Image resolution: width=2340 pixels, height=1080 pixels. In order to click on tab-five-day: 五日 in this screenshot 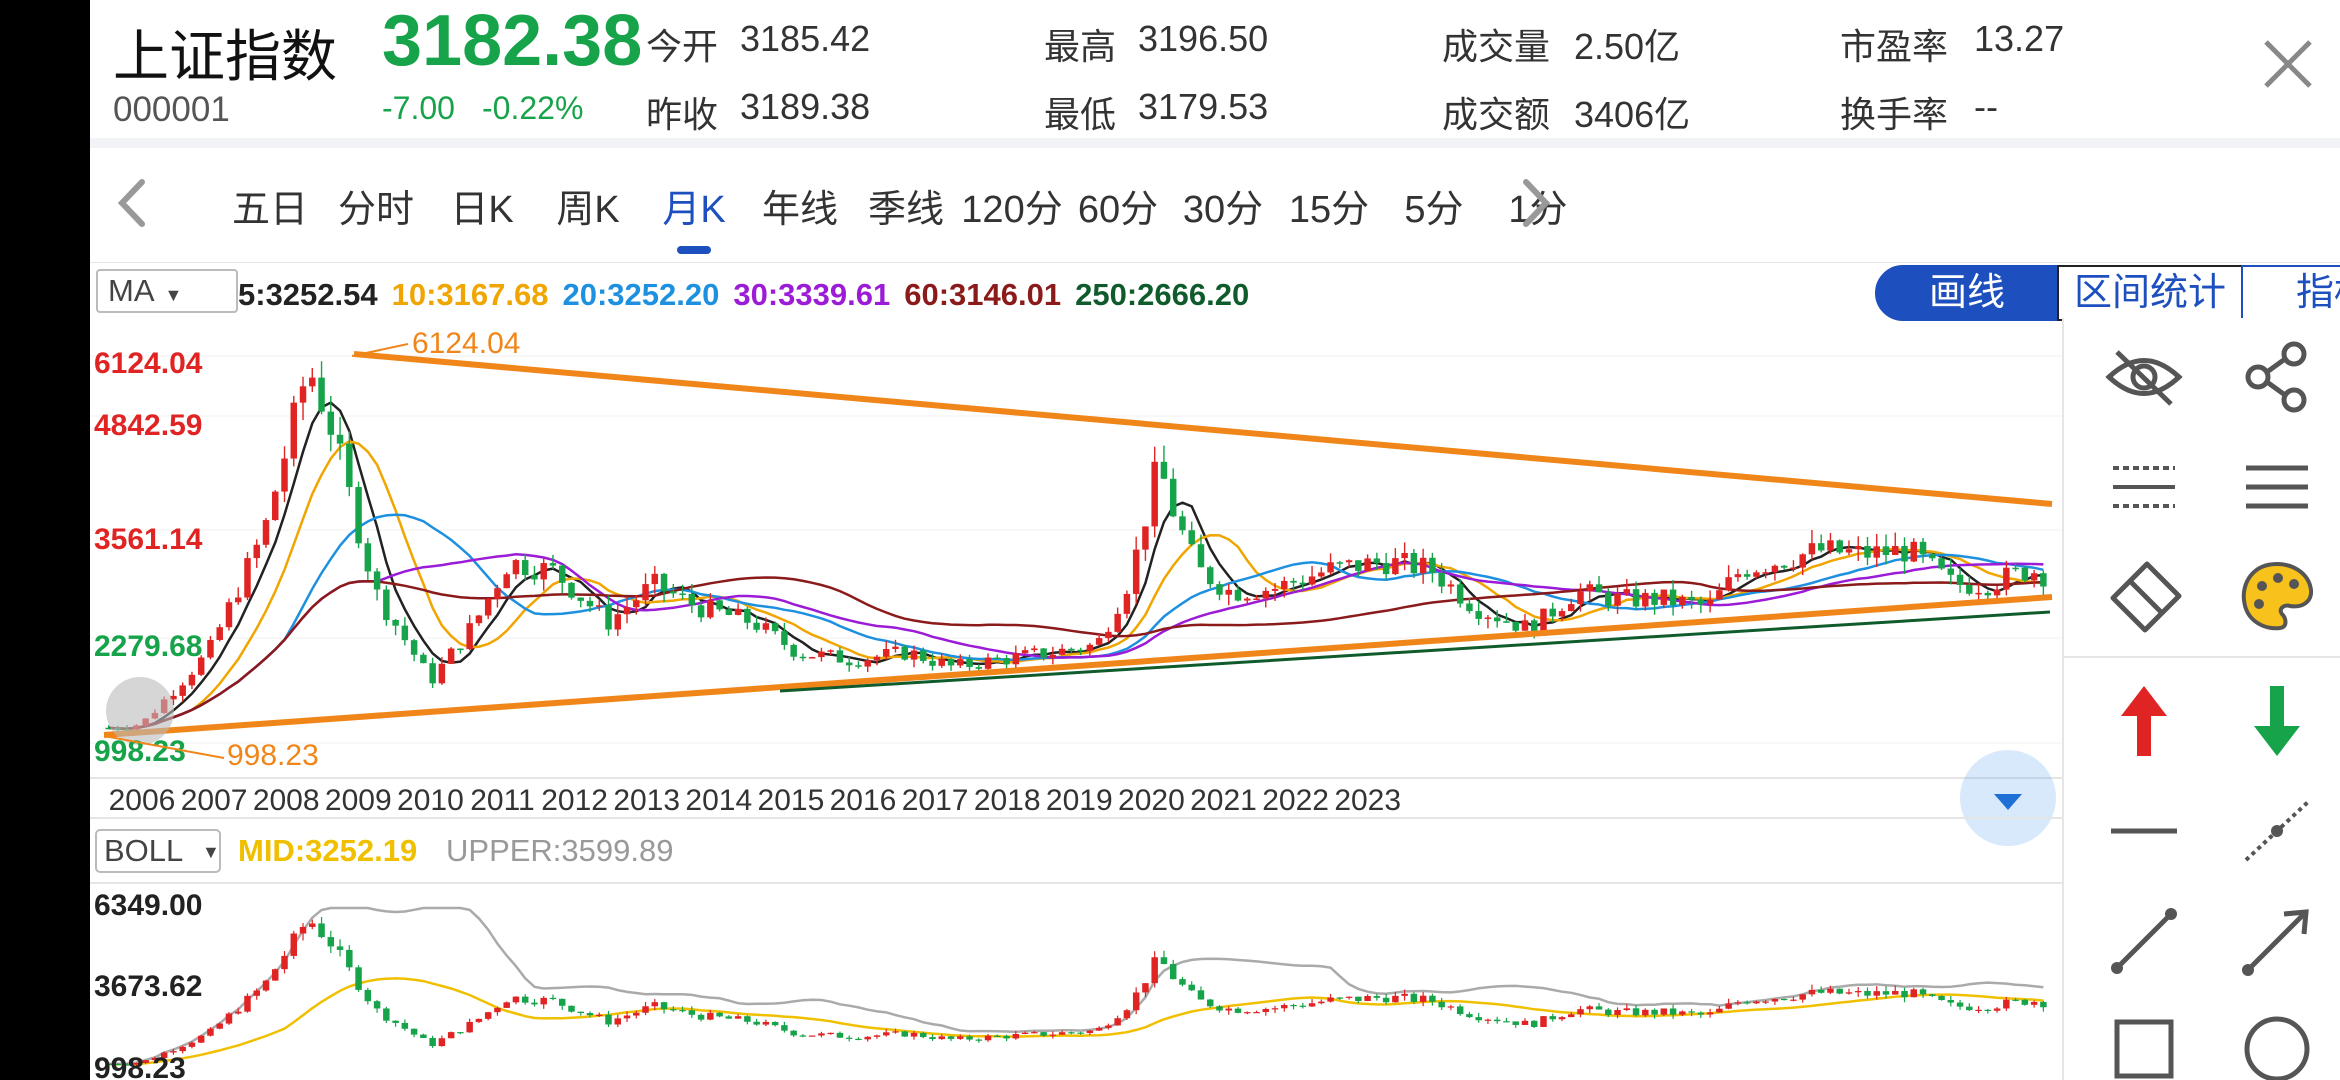, I will do `click(269, 210)`.